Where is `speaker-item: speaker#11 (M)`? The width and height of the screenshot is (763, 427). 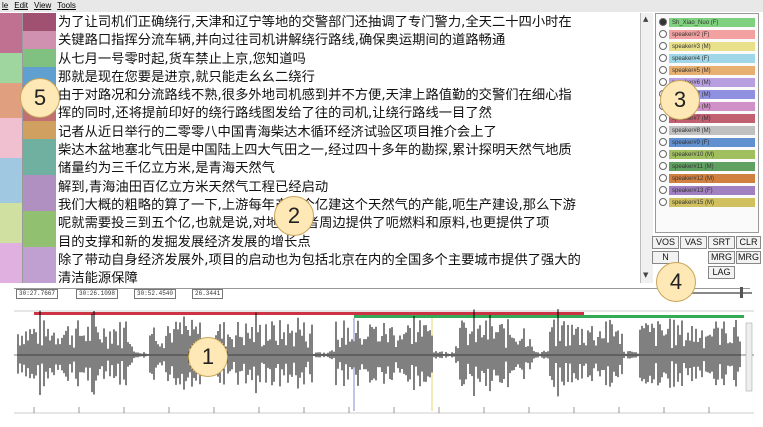
speaker-item: speaker#11 (M) is located at coordinates (707, 166).